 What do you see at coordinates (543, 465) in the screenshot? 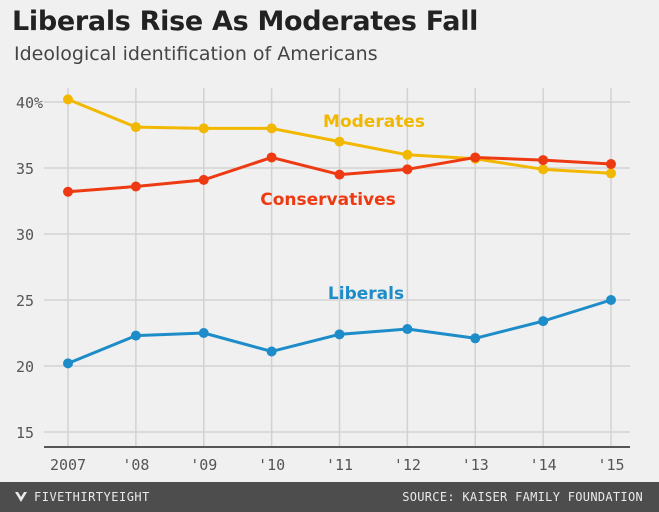
I see `x-tick-label: '14` at bounding box center [543, 465].